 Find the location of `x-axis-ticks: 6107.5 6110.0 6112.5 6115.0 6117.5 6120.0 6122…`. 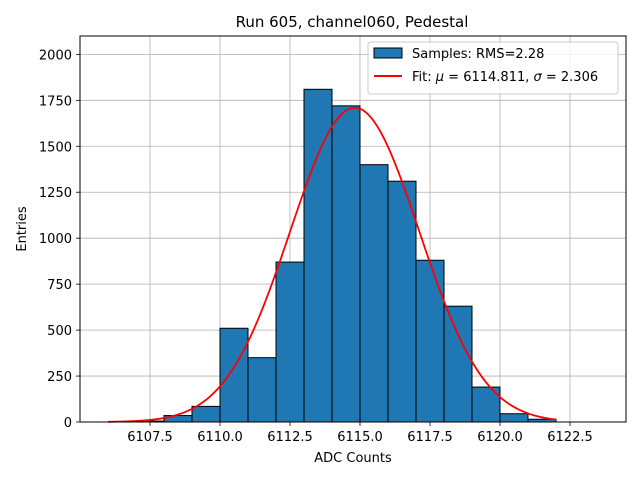

x-axis-ticks: 6107.5 6110.0 6112.5 6115.0 6117.5 6120.0 6122… is located at coordinates (360, 433).